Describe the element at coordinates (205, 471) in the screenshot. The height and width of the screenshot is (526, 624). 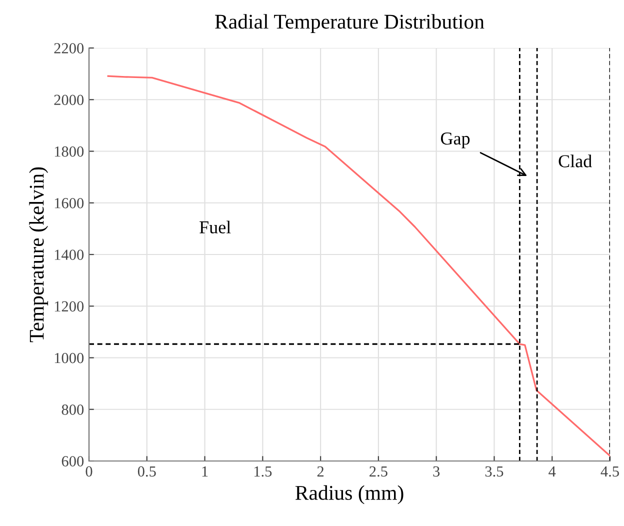
I see `x-tick-label: 1` at that location.